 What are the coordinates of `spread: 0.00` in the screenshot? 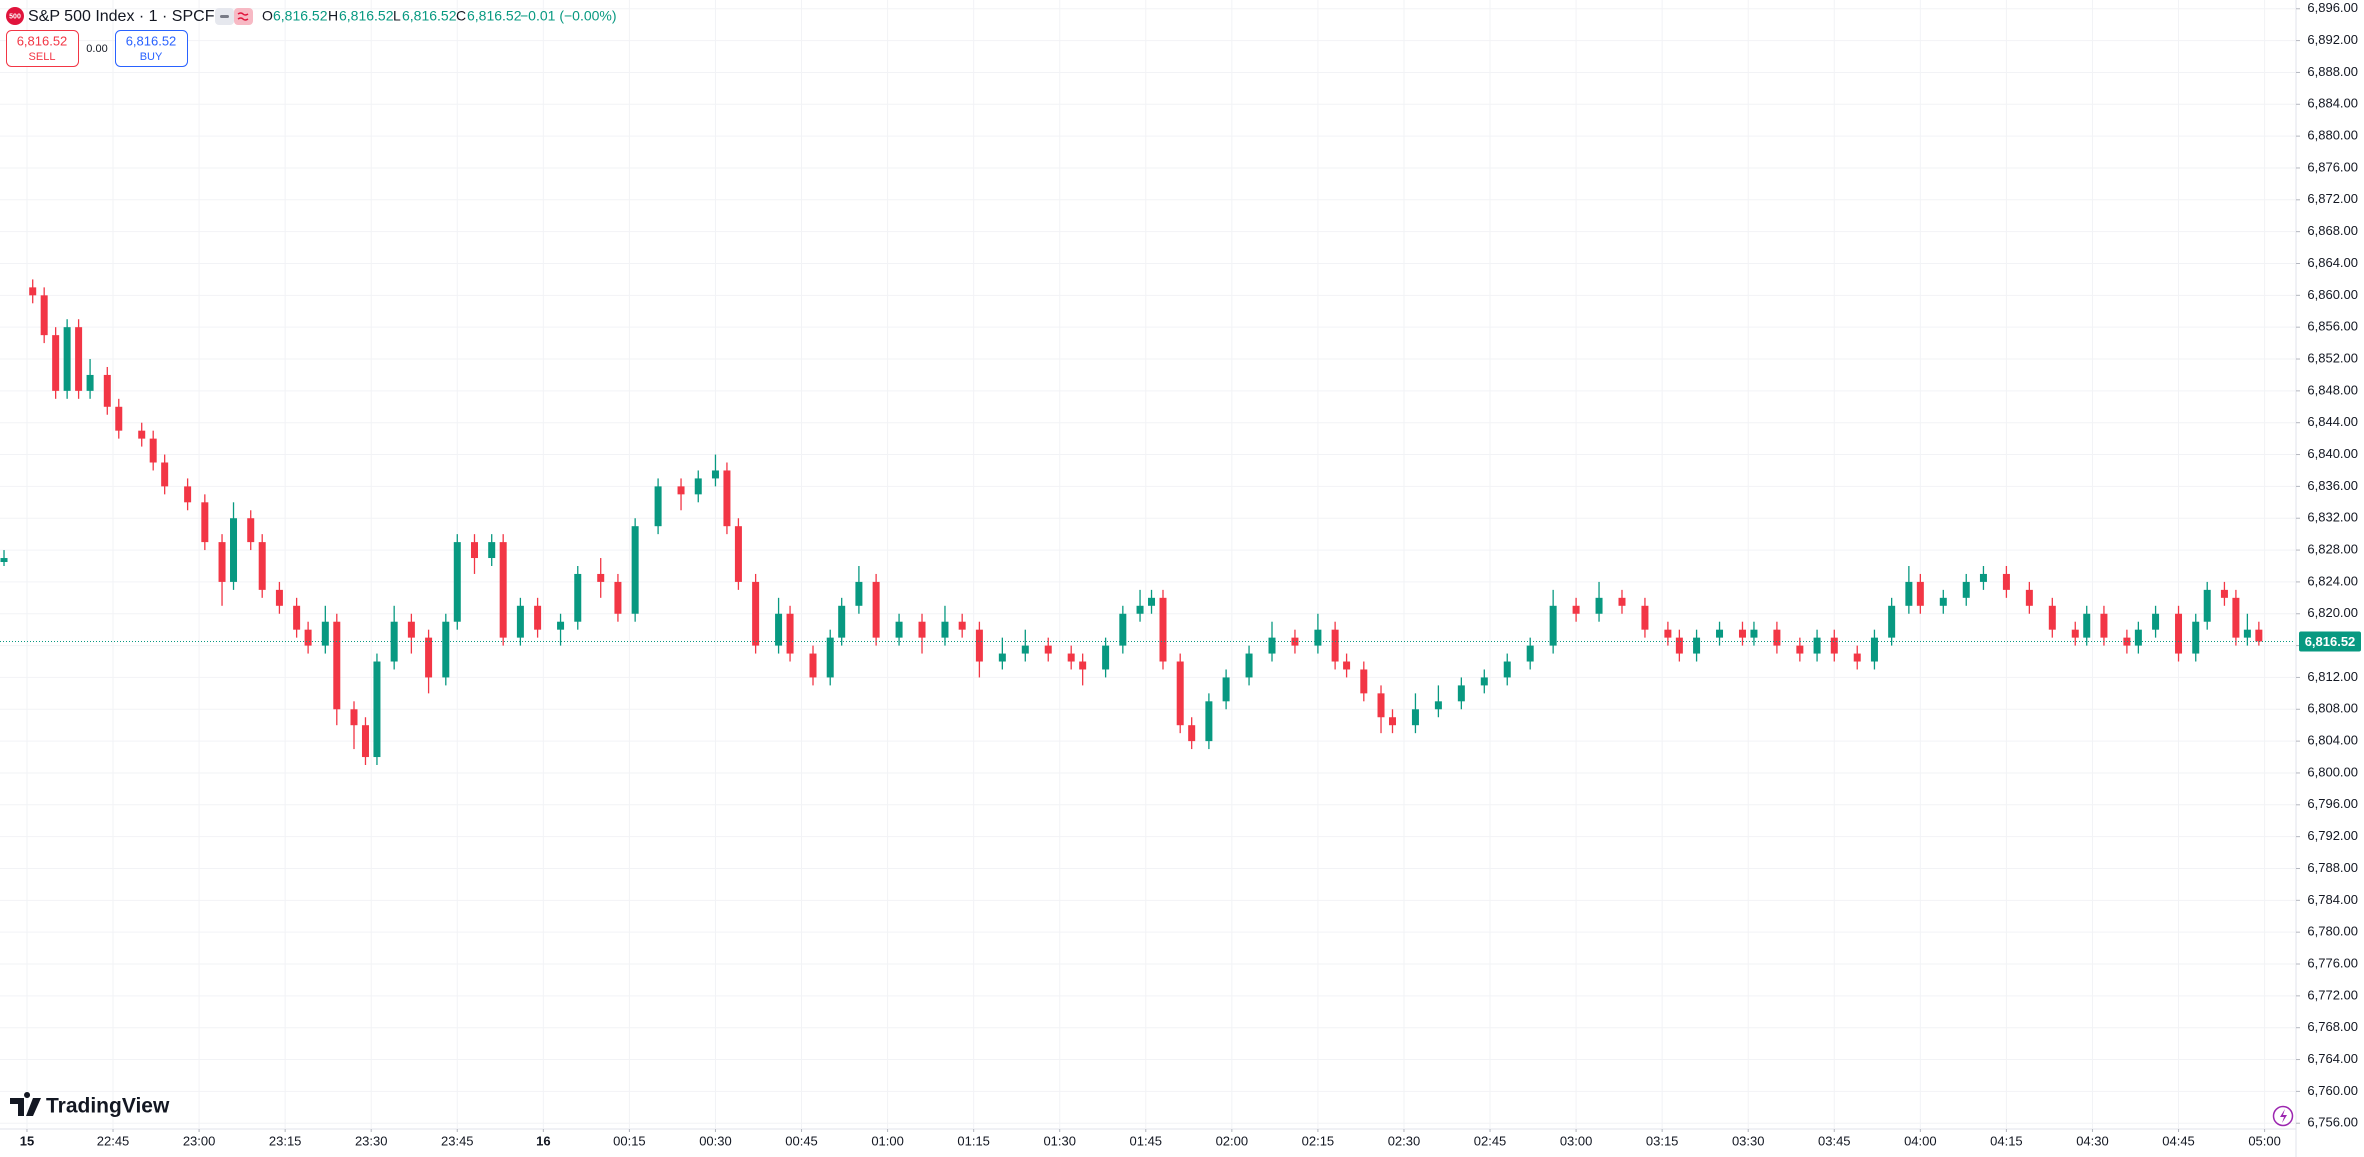 It's located at (96, 49).